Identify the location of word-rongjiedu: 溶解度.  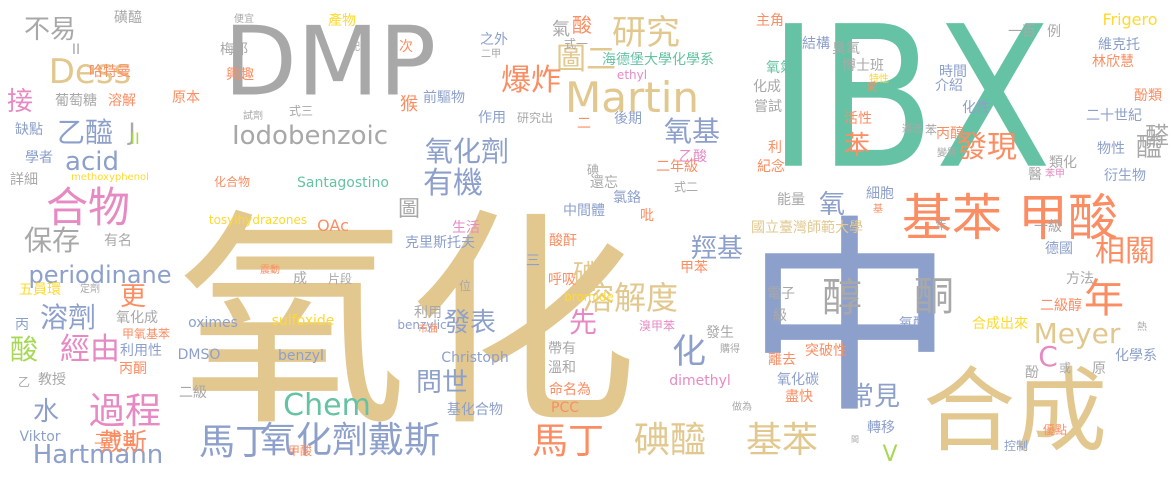
(630, 298).